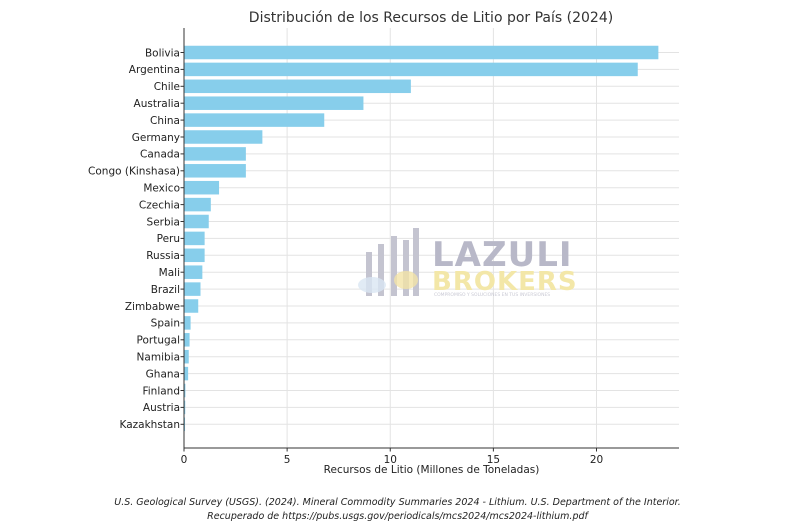 This screenshot has height=529, width=795. Describe the element at coordinates (411, 69) in the screenshot. I see `bar-argentina` at that location.